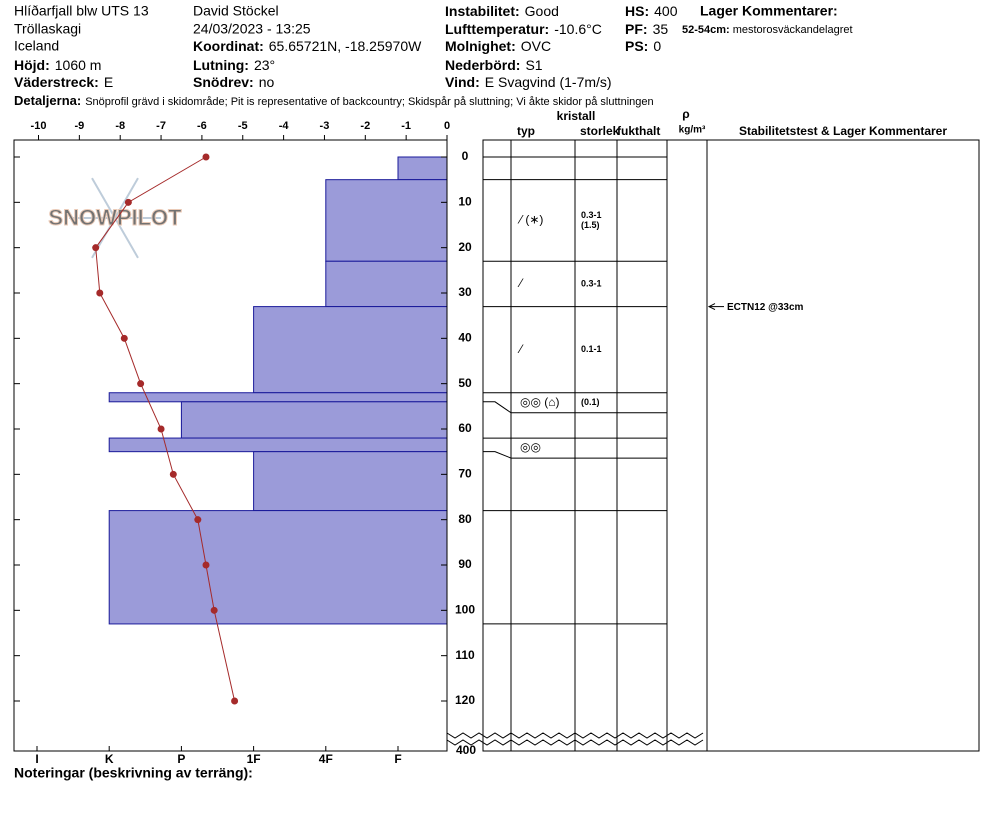 Image resolution: width=994 pixels, height=840 pixels. Describe the element at coordinates (530, 447) in the screenshot. I see `grain-type: ◎◎` at that location.